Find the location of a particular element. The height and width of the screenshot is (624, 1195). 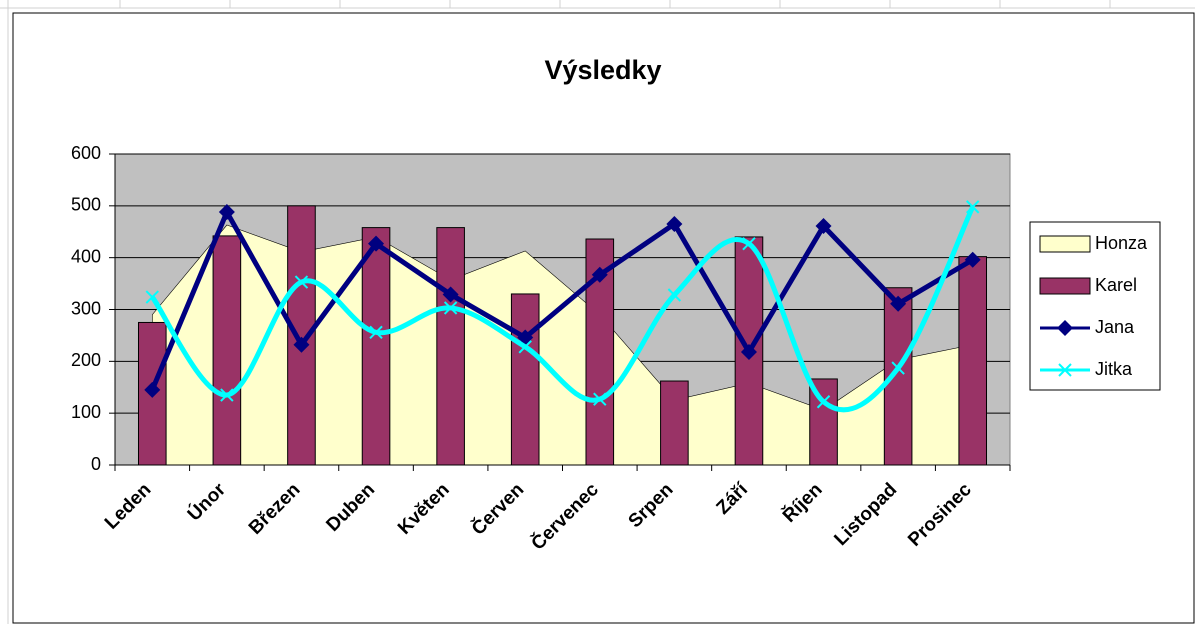

y-tick-label: 300 is located at coordinates (86, 308).